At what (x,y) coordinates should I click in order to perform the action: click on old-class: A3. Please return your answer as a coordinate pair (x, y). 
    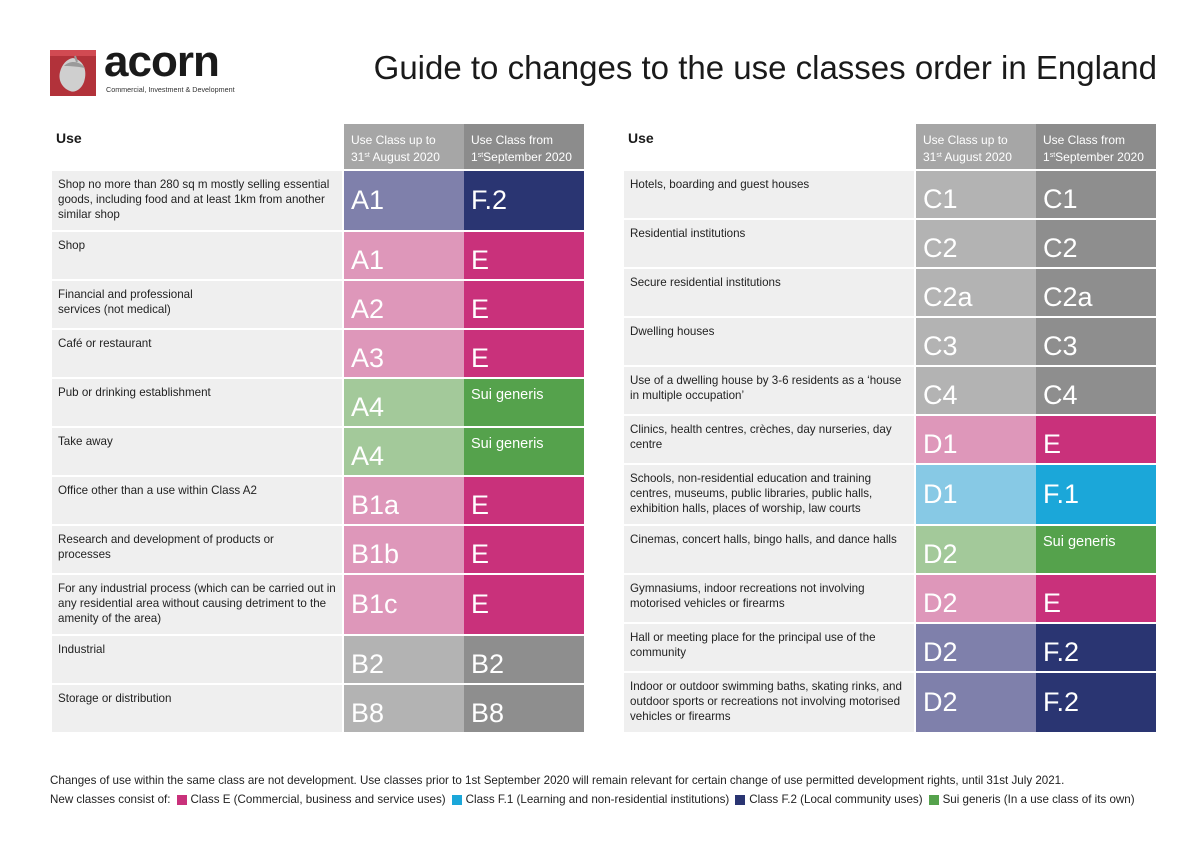
    Looking at the image, I should click on (404, 353).